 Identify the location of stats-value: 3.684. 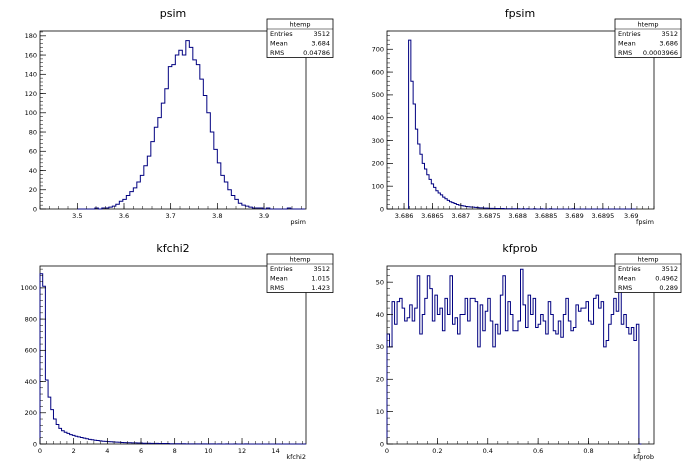
(320, 44).